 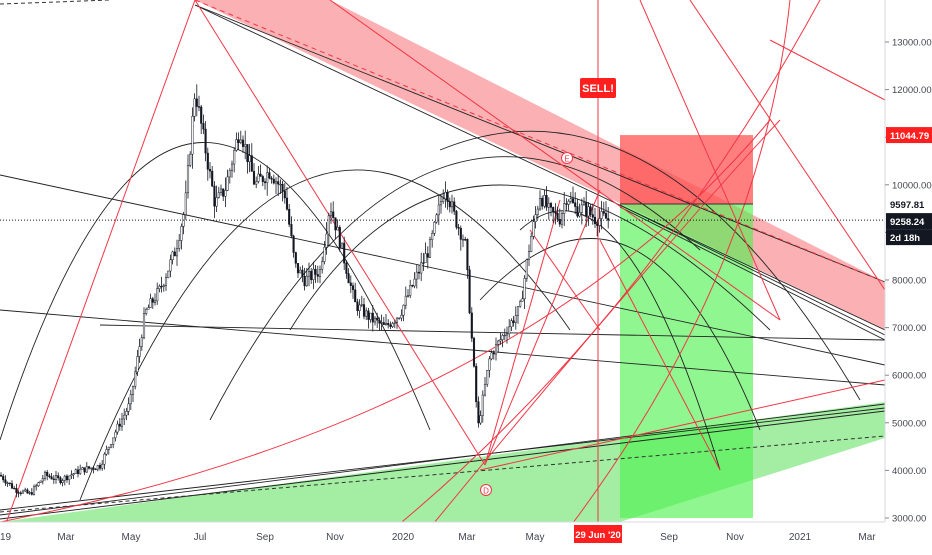 What do you see at coordinates (486, 490) in the screenshot?
I see `point-d-marker: D` at bounding box center [486, 490].